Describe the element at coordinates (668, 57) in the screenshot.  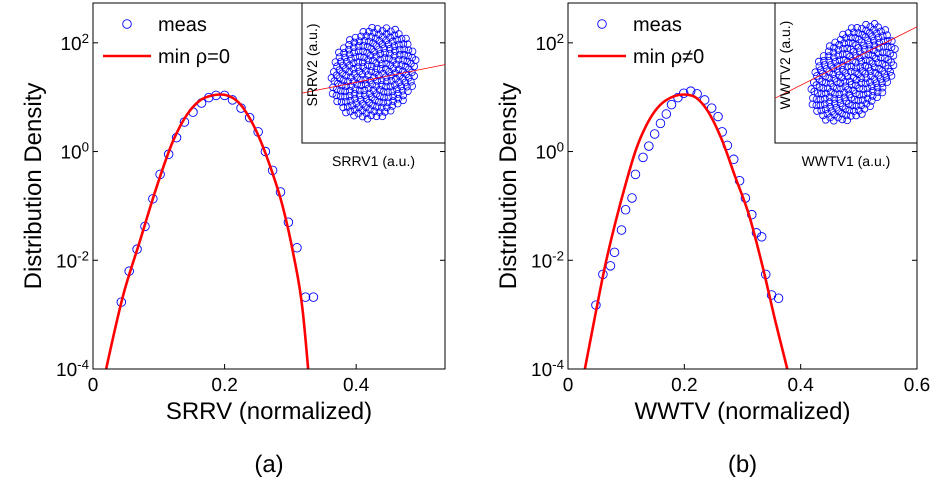
I see `legend-label: min ρ≠0` at that location.